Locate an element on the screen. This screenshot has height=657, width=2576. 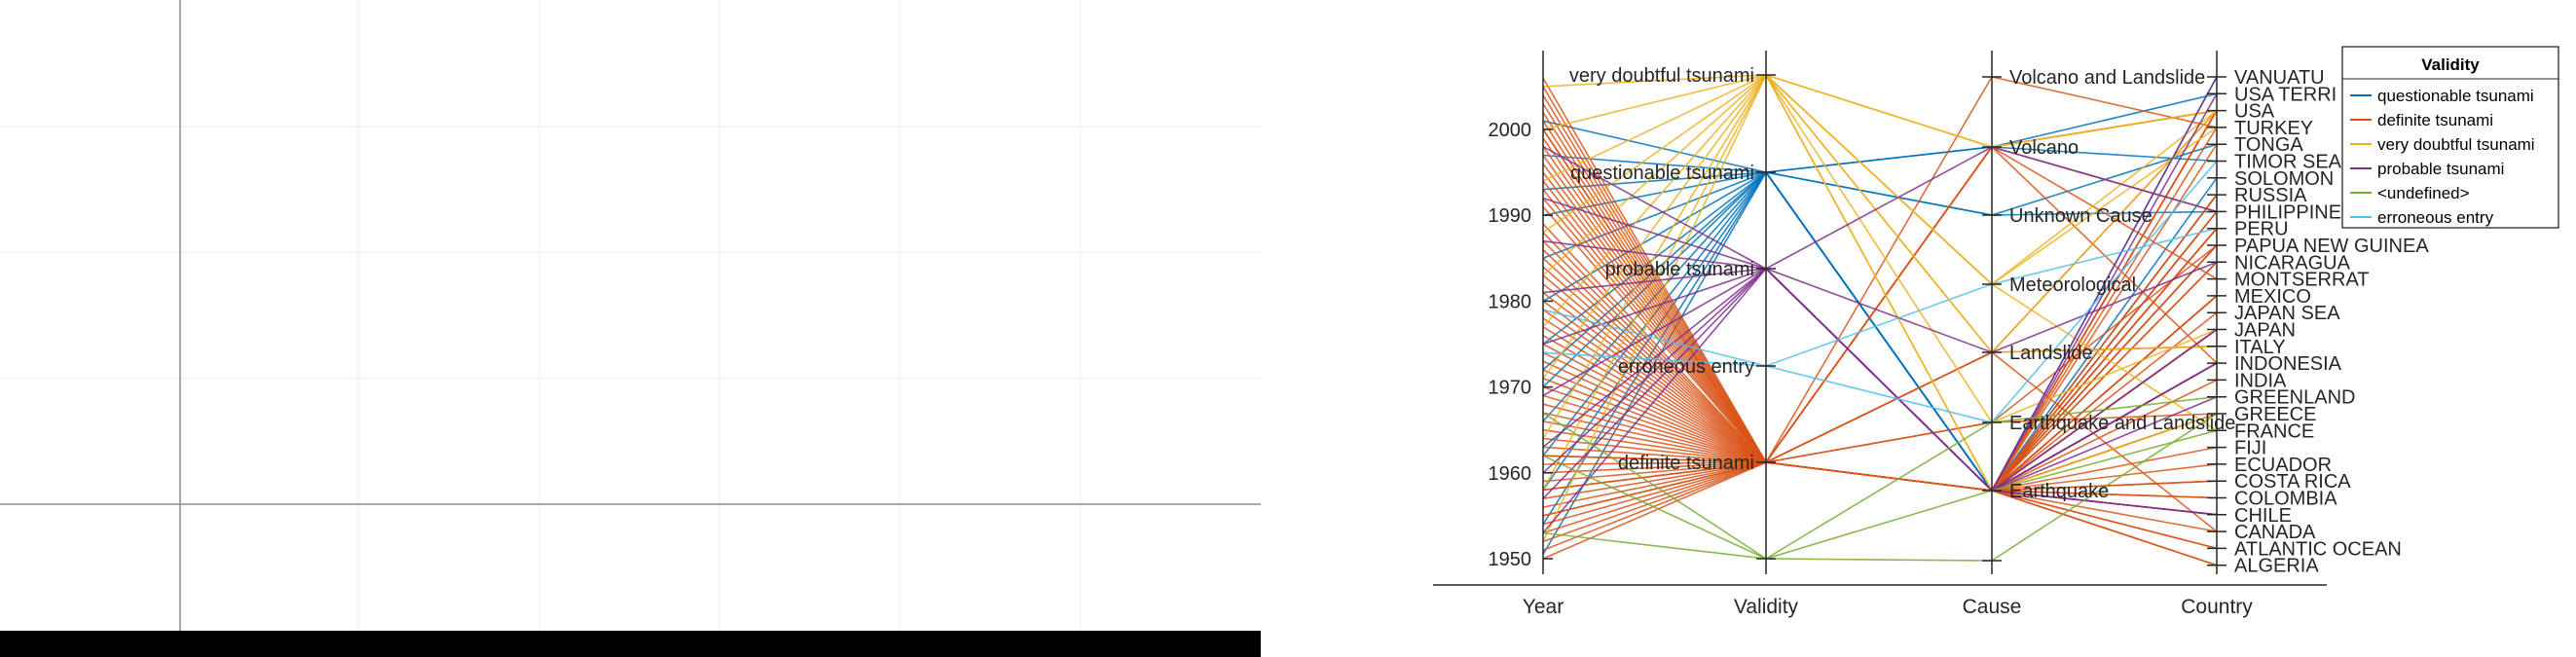
tick-label: USA TERRI is located at coordinates (2285, 95).